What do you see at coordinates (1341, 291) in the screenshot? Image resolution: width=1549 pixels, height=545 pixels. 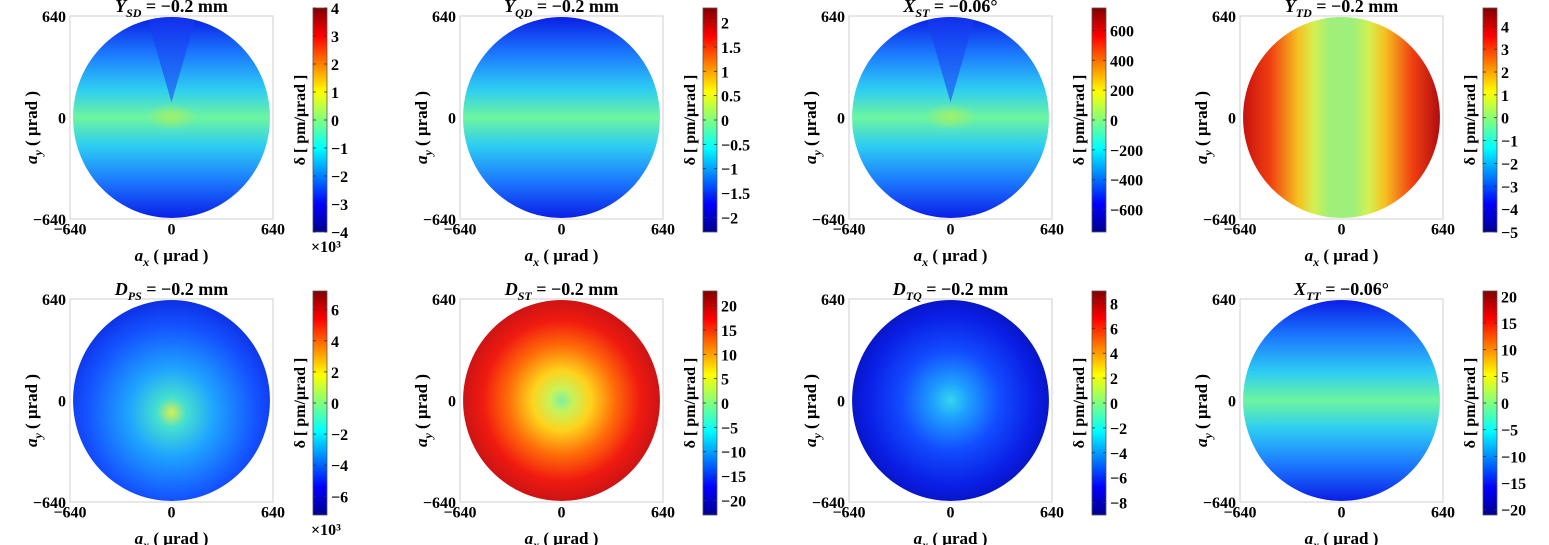 I see `panel-title: XTT = −0.06°` at bounding box center [1341, 291].